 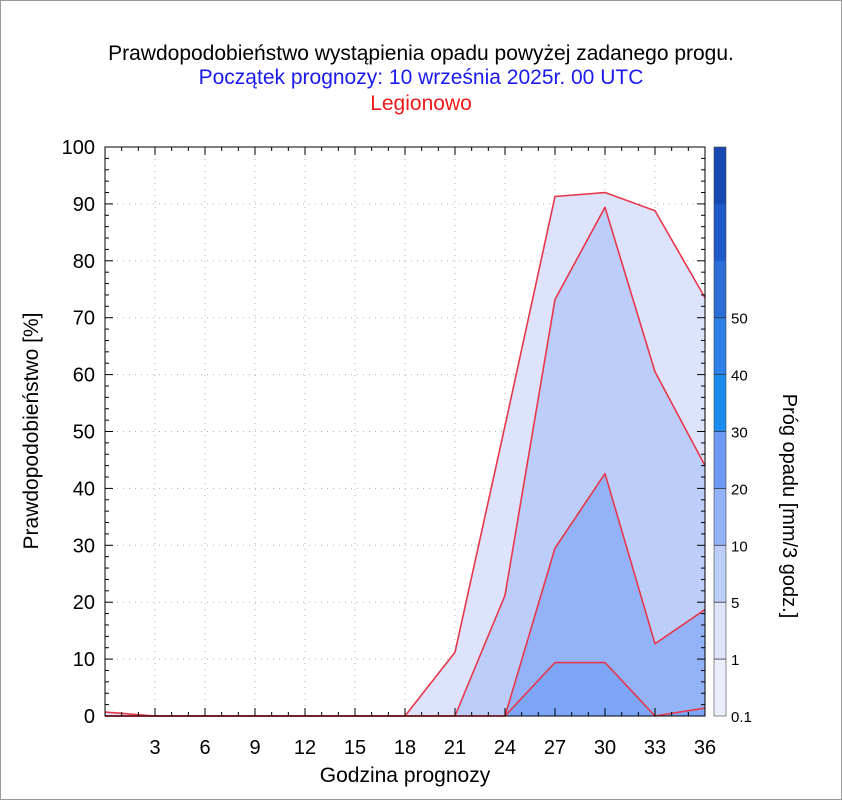 What do you see at coordinates (735, 603) in the screenshot?
I see `colorbar-tick-label: 5` at bounding box center [735, 603].